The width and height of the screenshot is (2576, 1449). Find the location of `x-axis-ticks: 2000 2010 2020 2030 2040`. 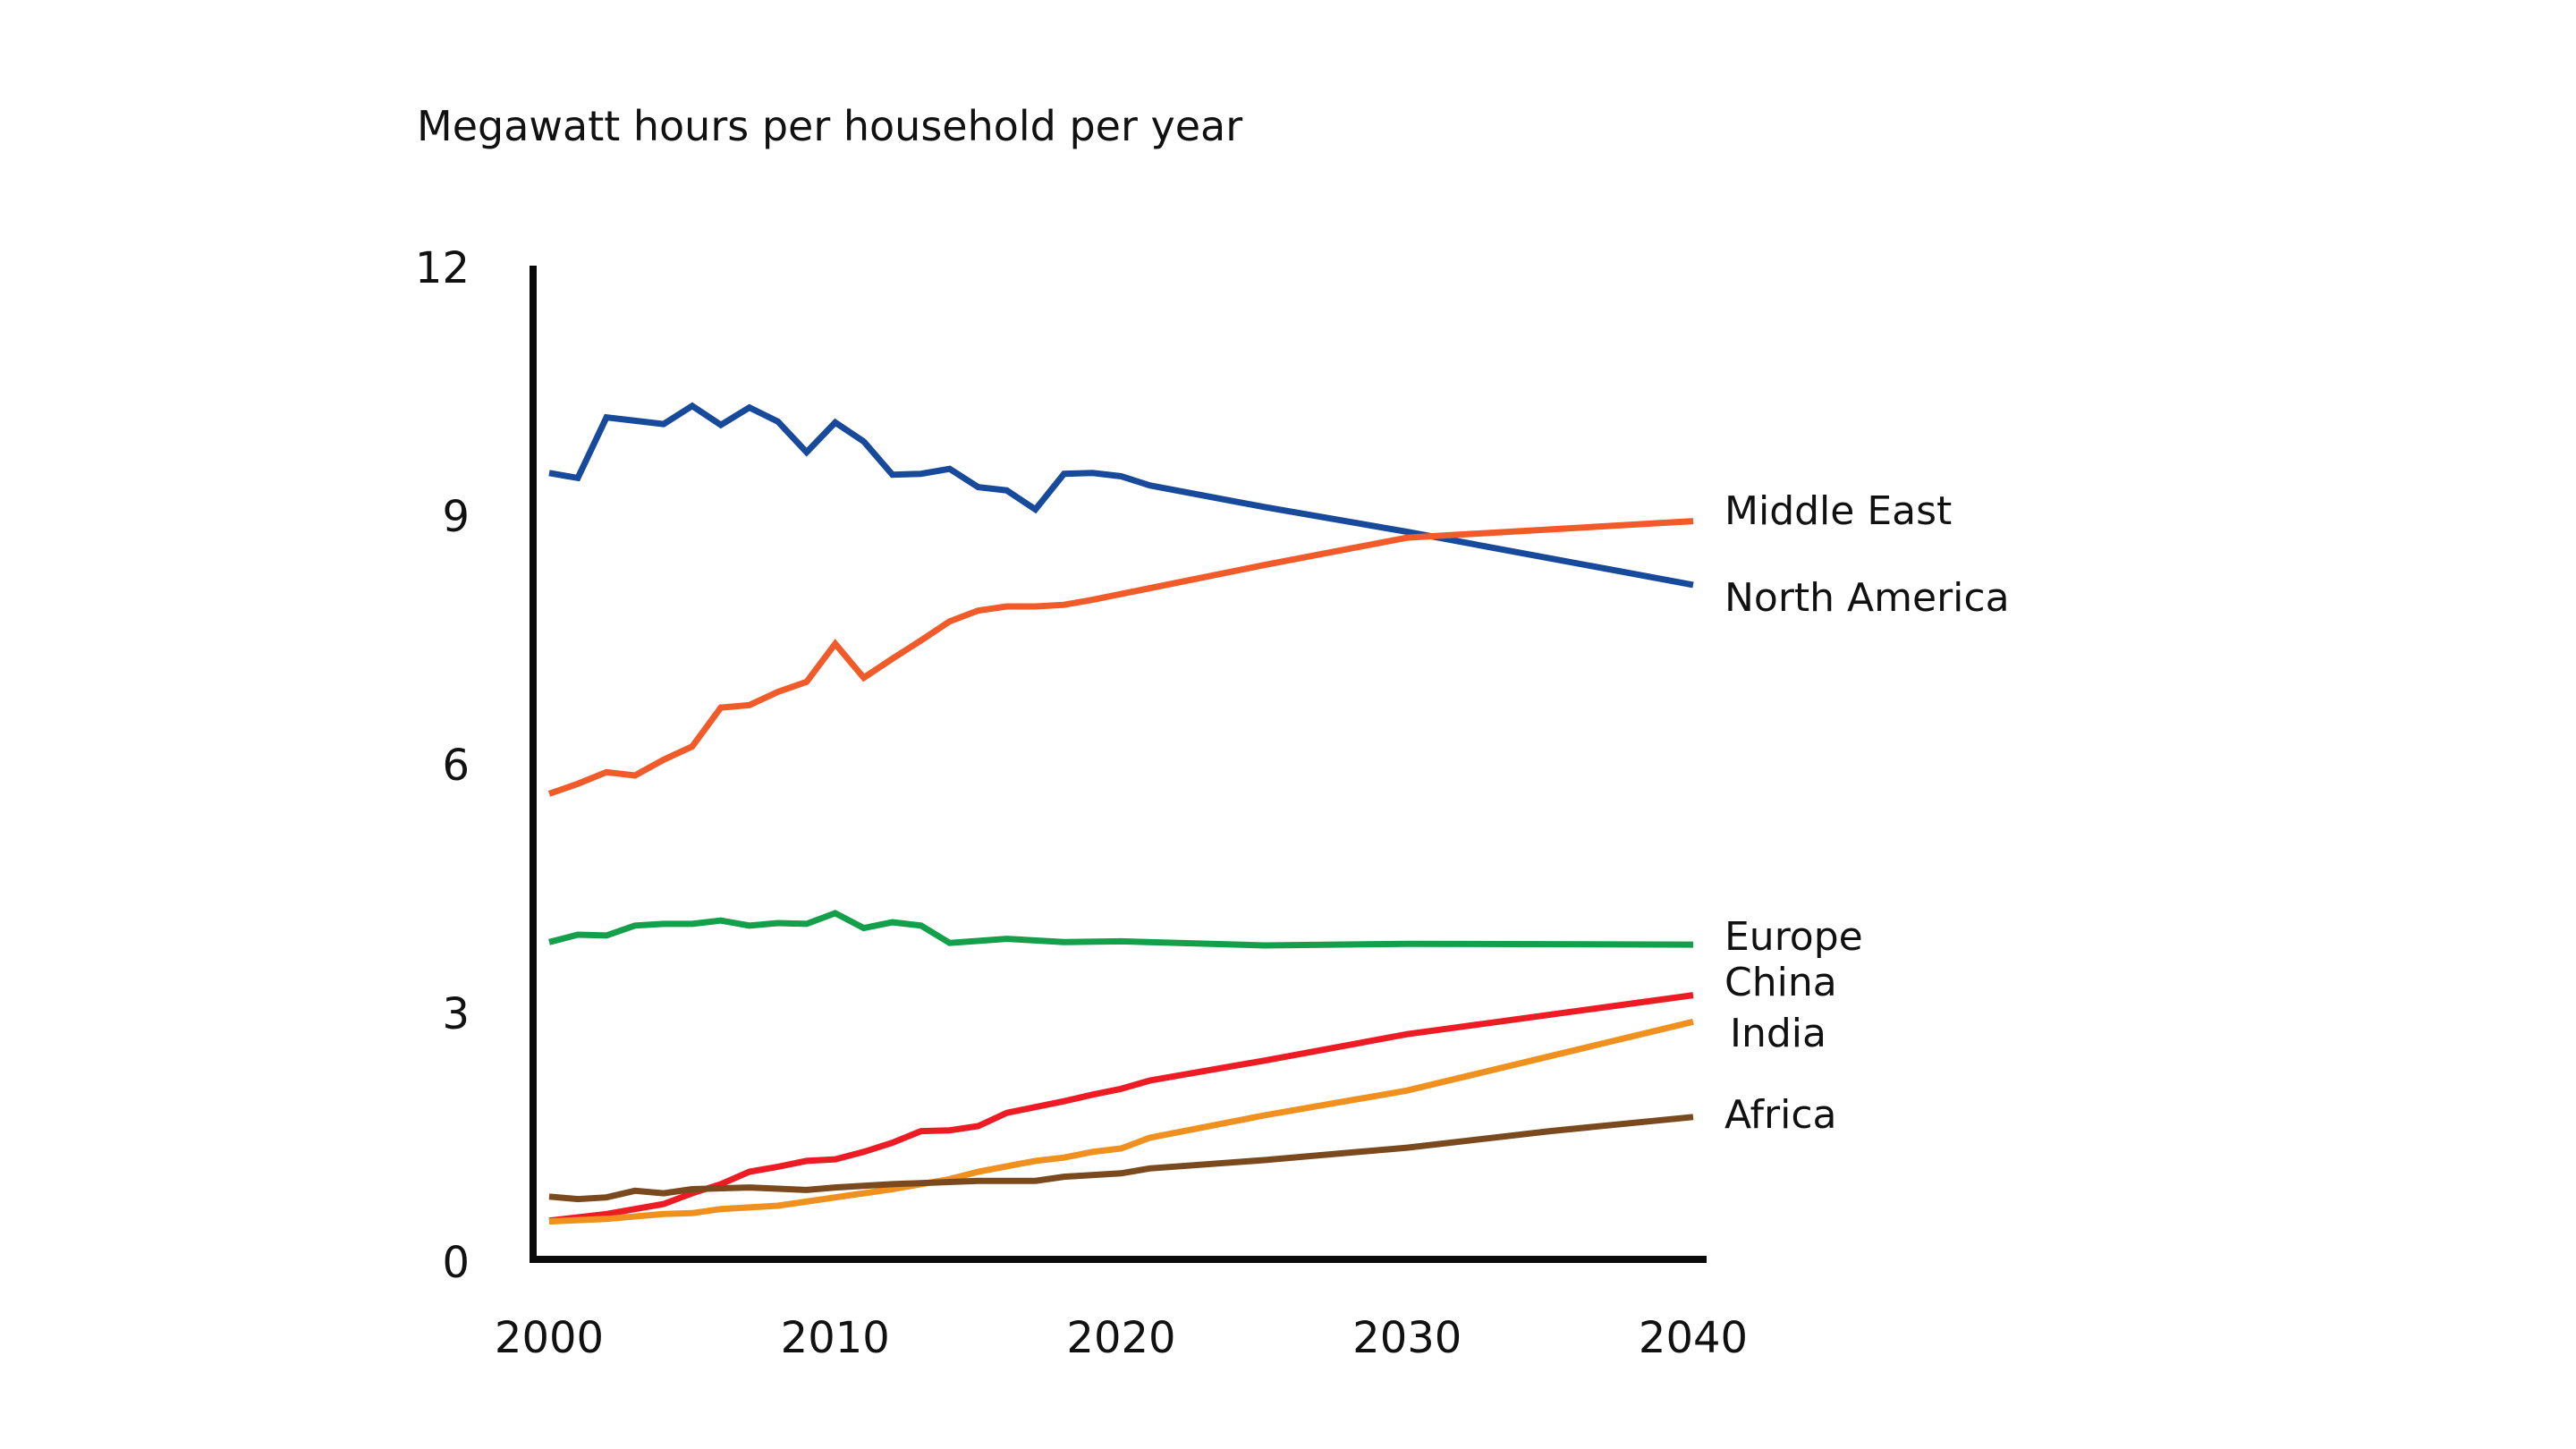

x-axis-ticks: 2000 2010 2020 2030 2040 is located at coordinates (1121, 1338).